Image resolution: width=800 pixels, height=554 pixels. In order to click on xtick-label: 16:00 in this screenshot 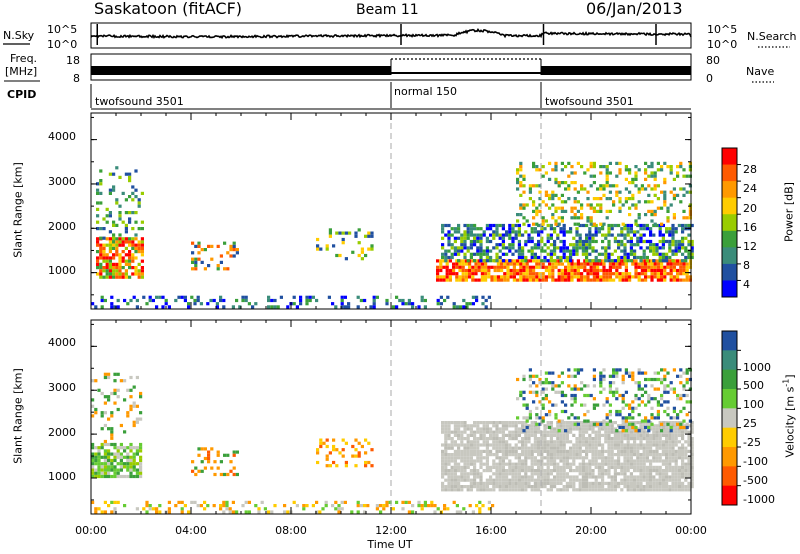, I will do `click(491, 530)`.